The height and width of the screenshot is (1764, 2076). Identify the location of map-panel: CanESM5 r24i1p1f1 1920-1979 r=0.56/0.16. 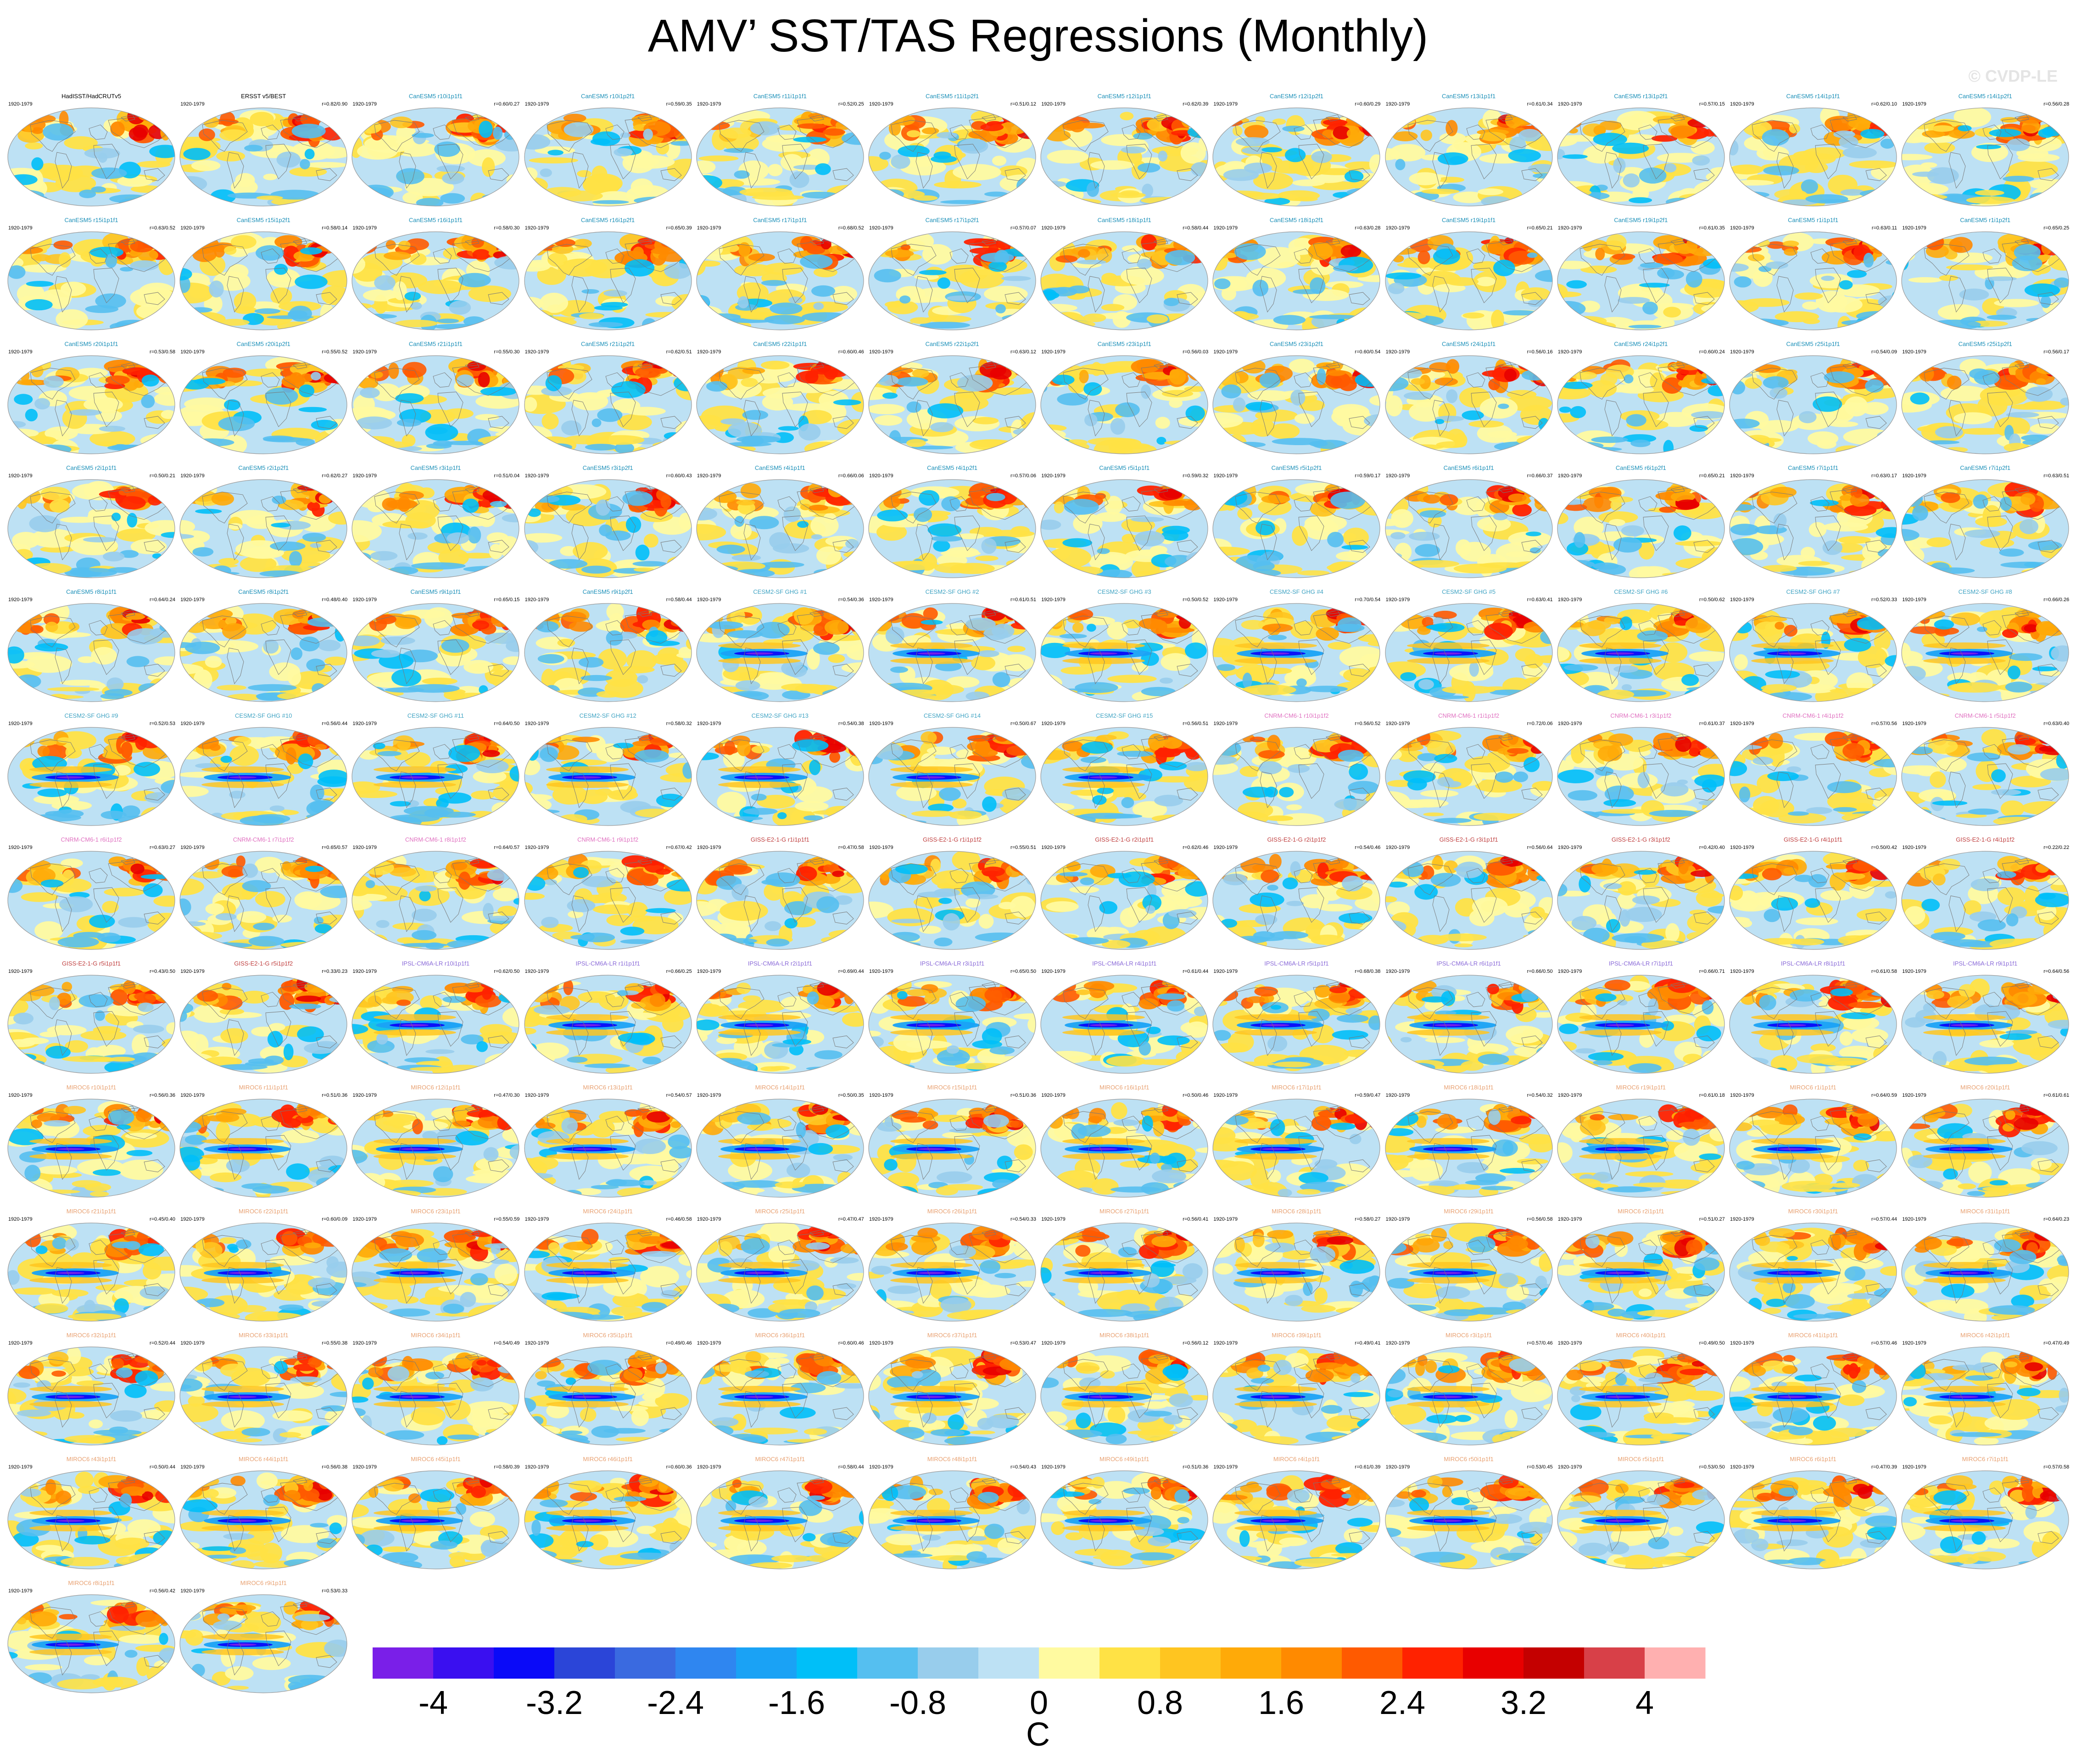
(1469, 399).